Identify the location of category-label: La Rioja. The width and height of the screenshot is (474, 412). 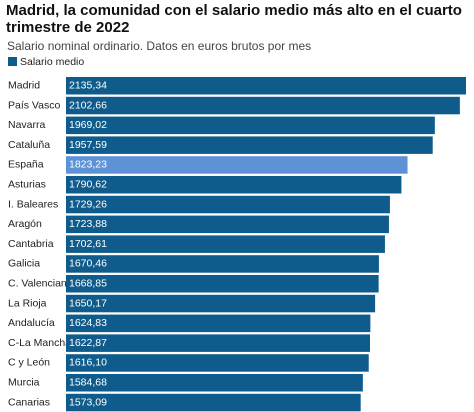
(27, 303).